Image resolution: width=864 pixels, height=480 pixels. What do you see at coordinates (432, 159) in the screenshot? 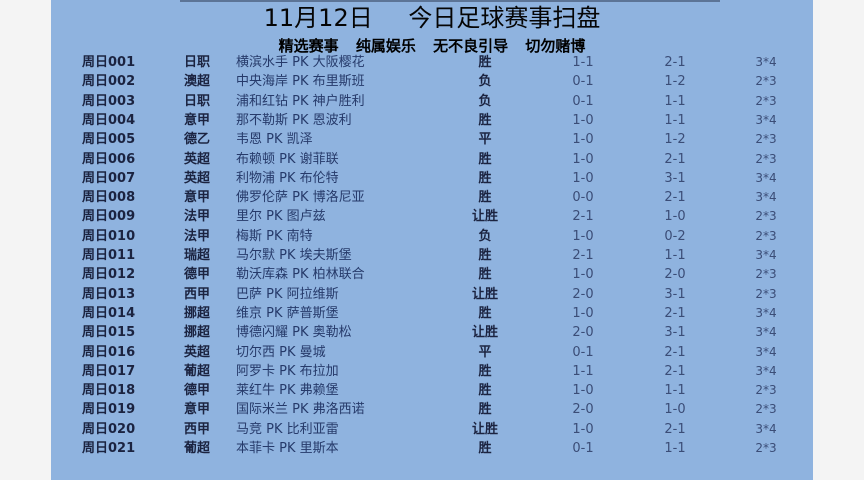
I see `table-row: 周日006 英超 布赖顿 PK 谢菲联 胜 1-0 2-1 2*3` at bounding box center [432, 159].